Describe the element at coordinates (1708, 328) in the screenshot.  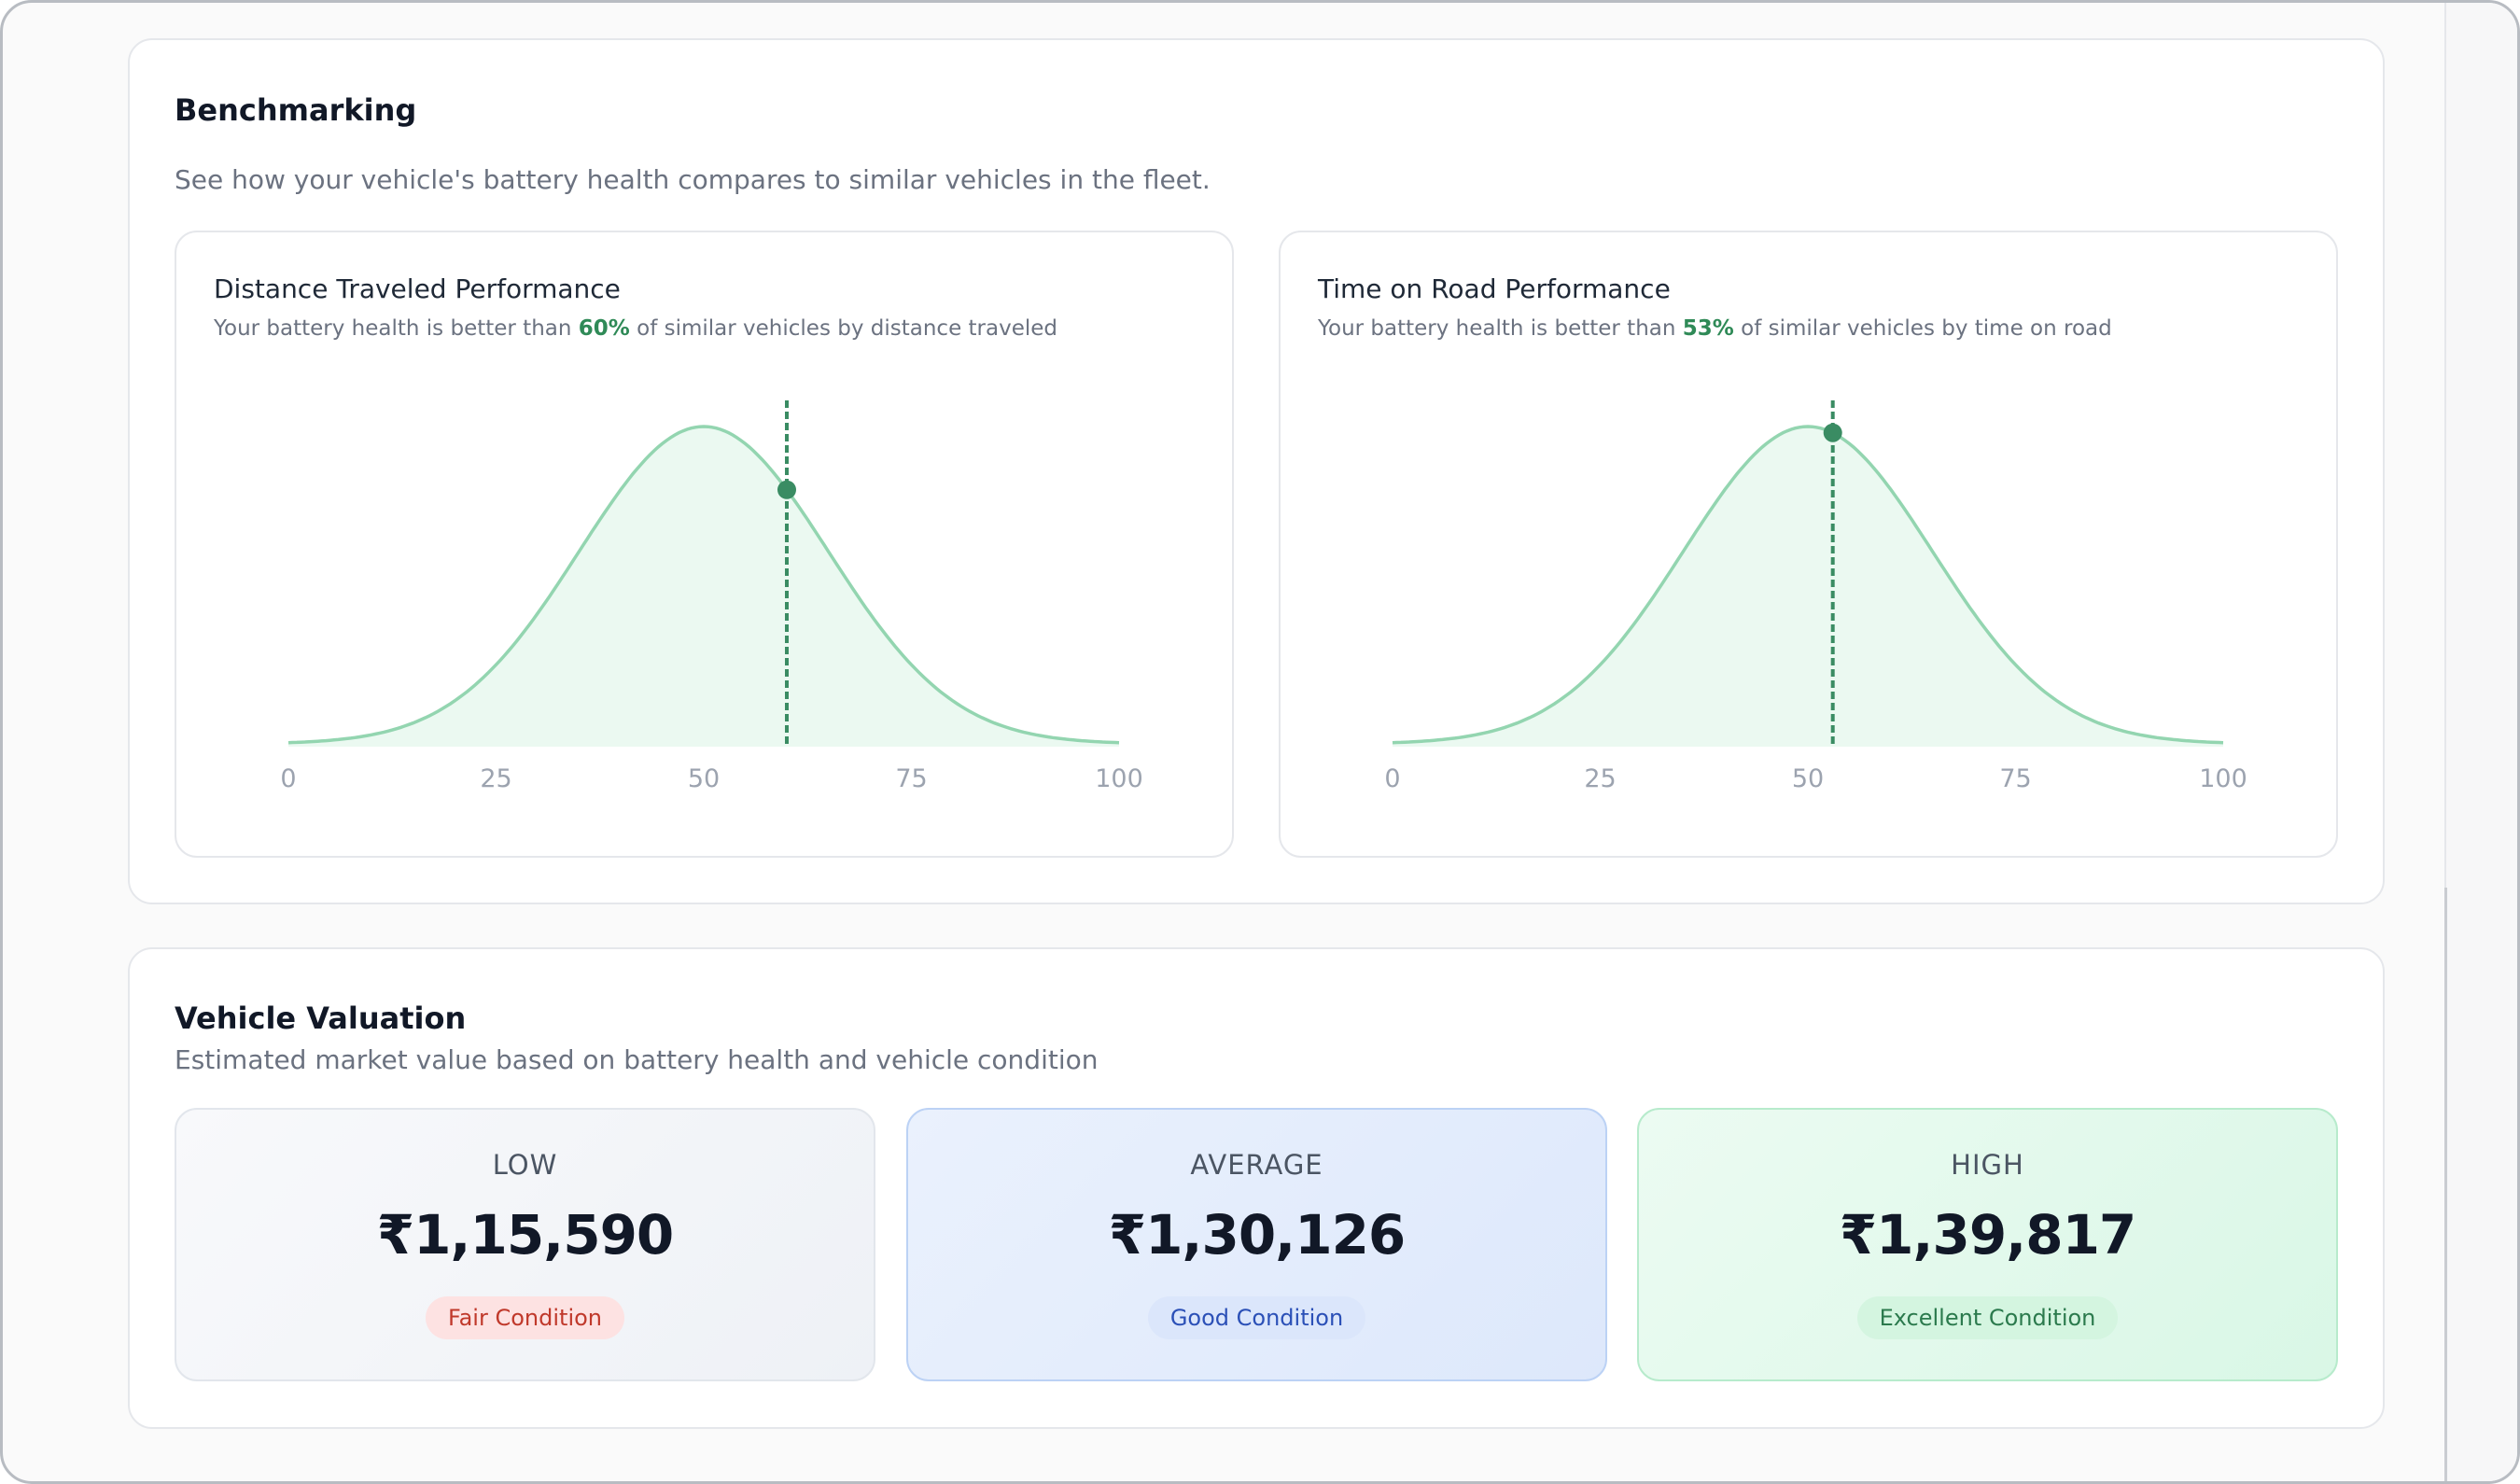
I see `percentile-value: 53%` at that location.